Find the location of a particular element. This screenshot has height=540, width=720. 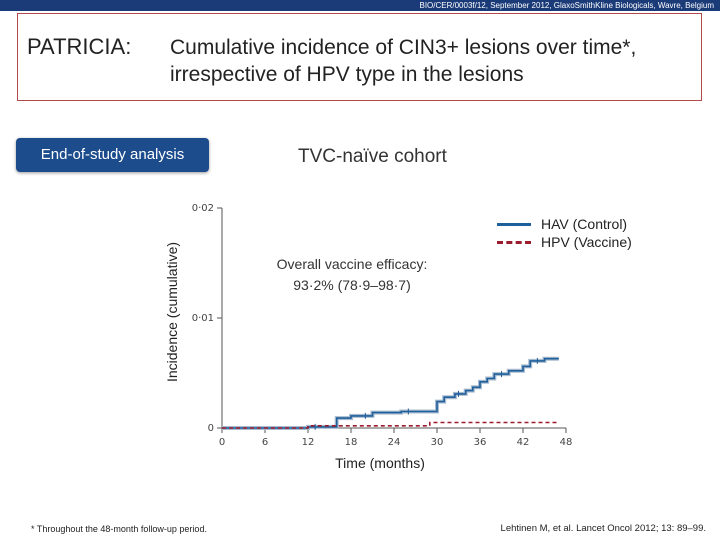

x-tick-label: 12 is located at coordinates (308, 442).